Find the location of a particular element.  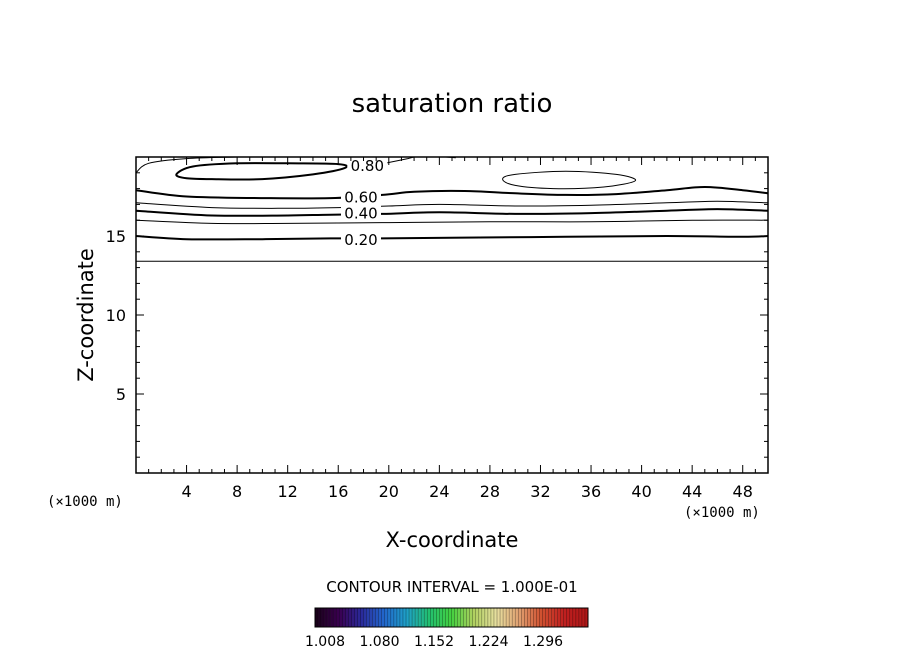

contour-layer is located at coordinates (452, 209).